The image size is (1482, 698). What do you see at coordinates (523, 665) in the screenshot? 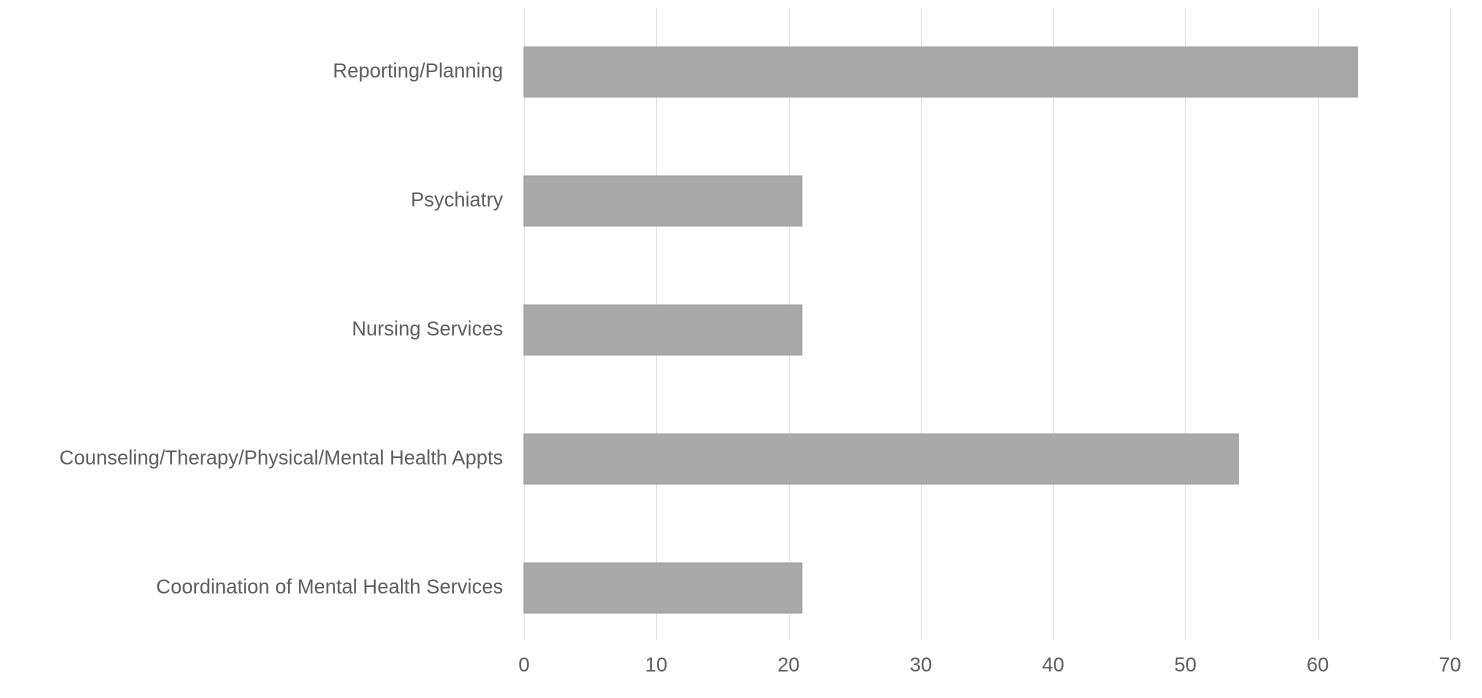
I see `x-tick-label-0: 0` at bounding box center [523, 665].